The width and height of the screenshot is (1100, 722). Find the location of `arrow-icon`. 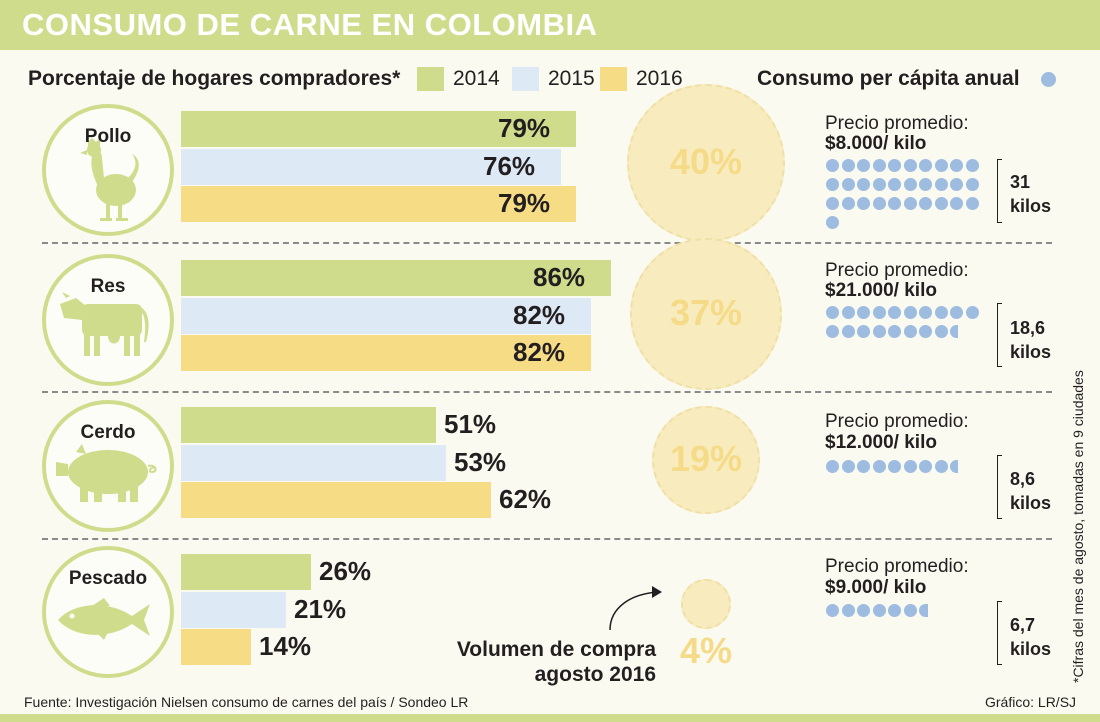

arrow-icon is located at coordinates (635, 608).